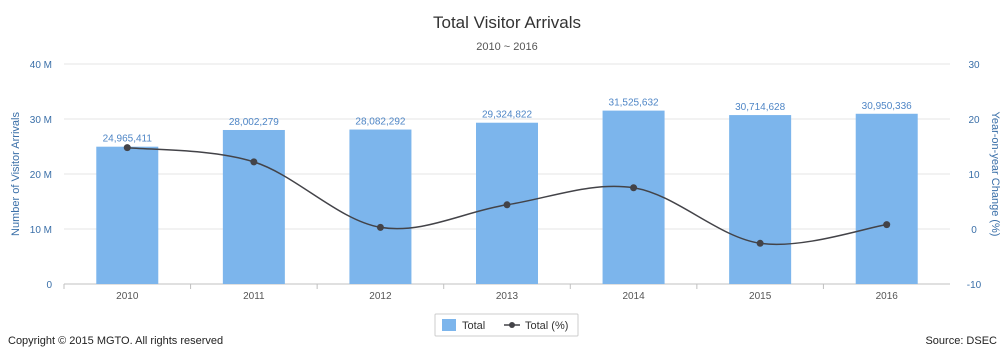 The image size is (1003, 347). What do you see at coordinates (473, 326) in the screenshot?
I see `legend-label-total: Total` at bounding box center [473, 326].